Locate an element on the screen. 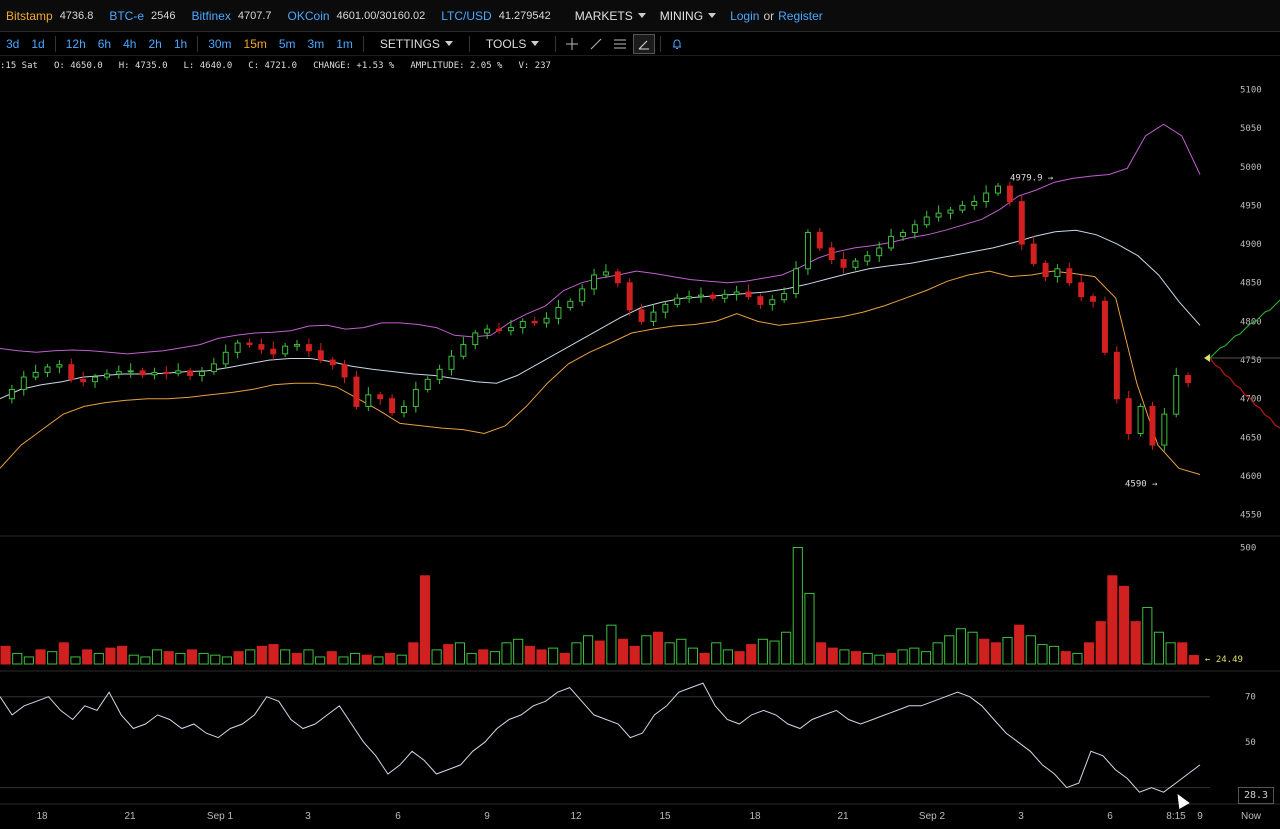  tools-menu: TOOLS is located at coordinates (512, 44).